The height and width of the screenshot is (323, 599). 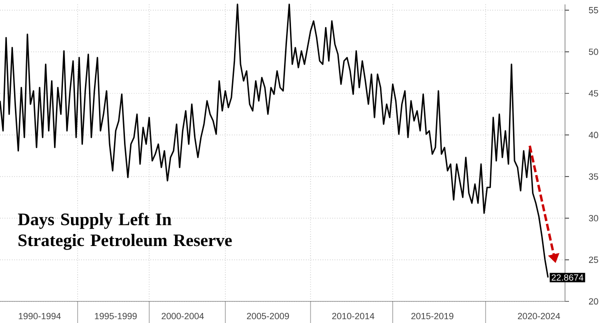 What do you see at coordinates (593, 135) in the screenshot?
I see `y-tick-label: 40` at bounding box center [593, 135].